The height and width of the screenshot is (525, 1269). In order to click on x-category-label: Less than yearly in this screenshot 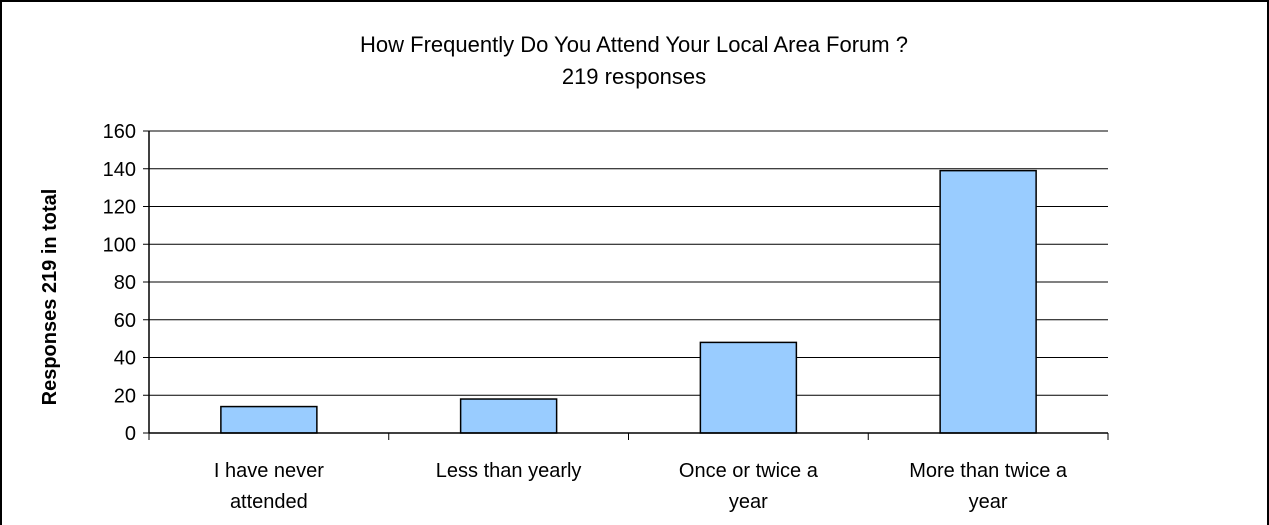, I will do `click(509, 471)`.